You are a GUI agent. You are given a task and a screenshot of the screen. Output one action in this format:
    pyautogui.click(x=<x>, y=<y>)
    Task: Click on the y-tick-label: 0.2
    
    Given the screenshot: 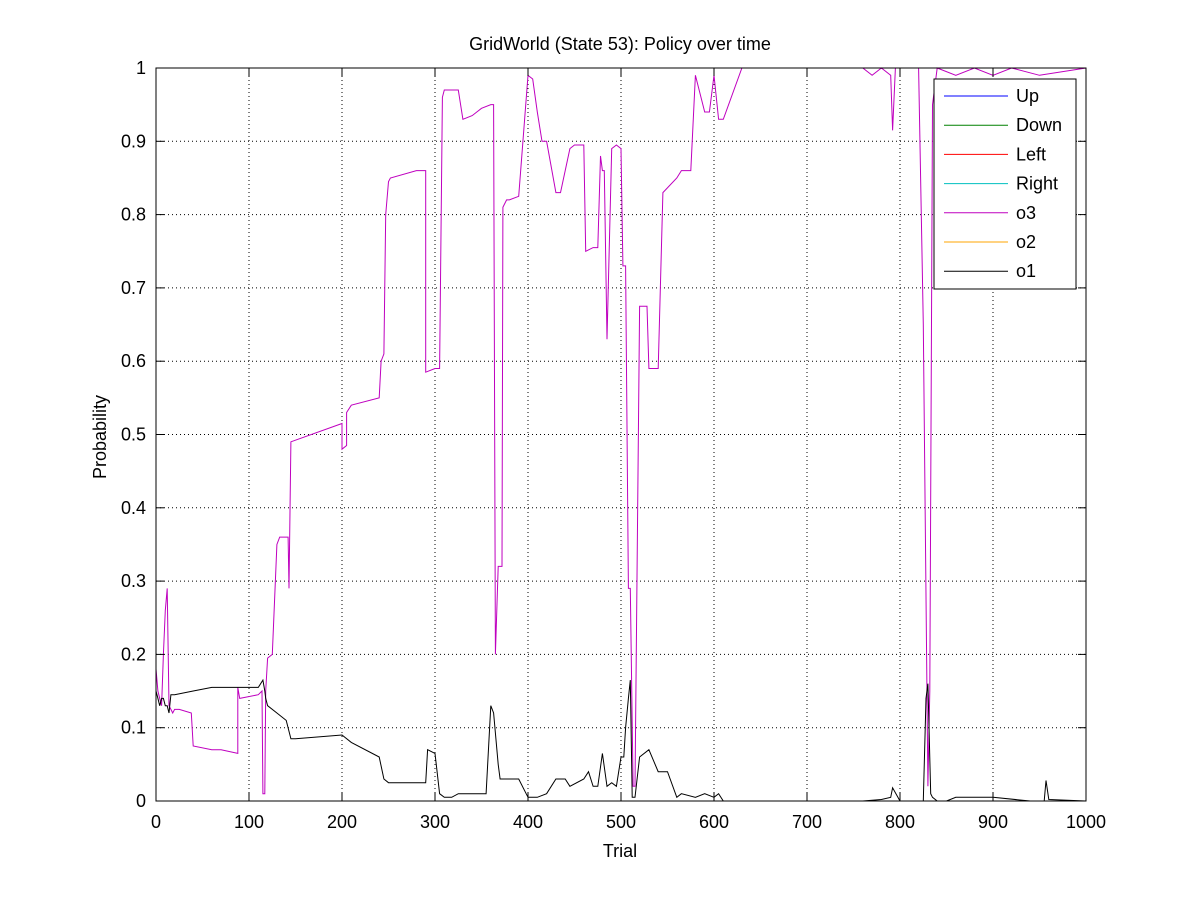 What is the action you would take?
    pyautogui.click(x=133, y=654)
    